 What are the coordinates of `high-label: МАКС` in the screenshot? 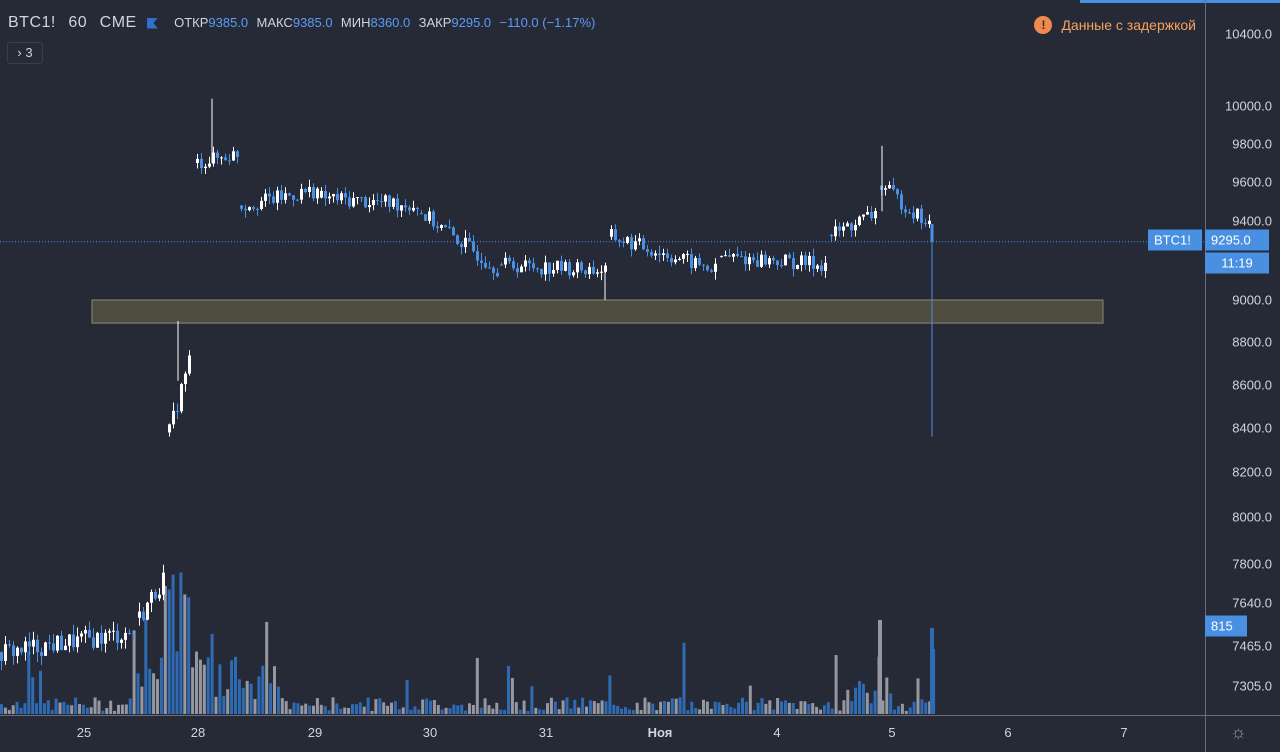 It's located at (274, 22).